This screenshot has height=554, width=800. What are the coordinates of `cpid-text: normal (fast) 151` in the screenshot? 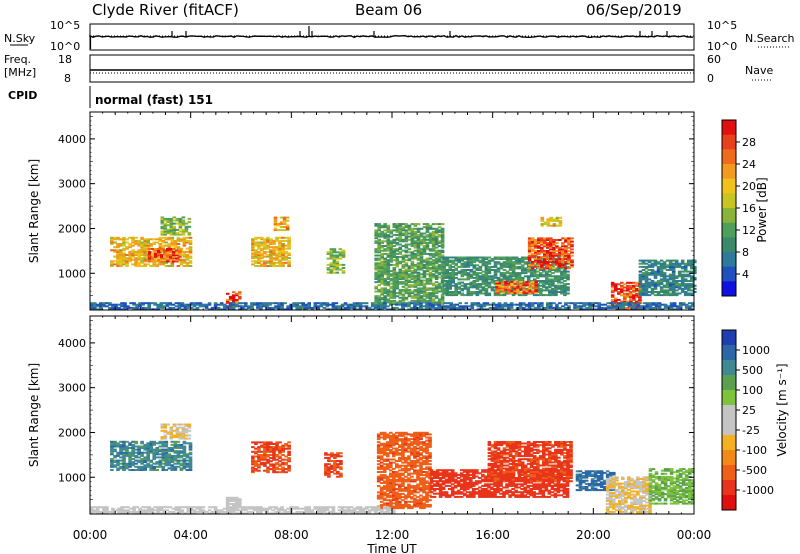 It's located at (154, 100).